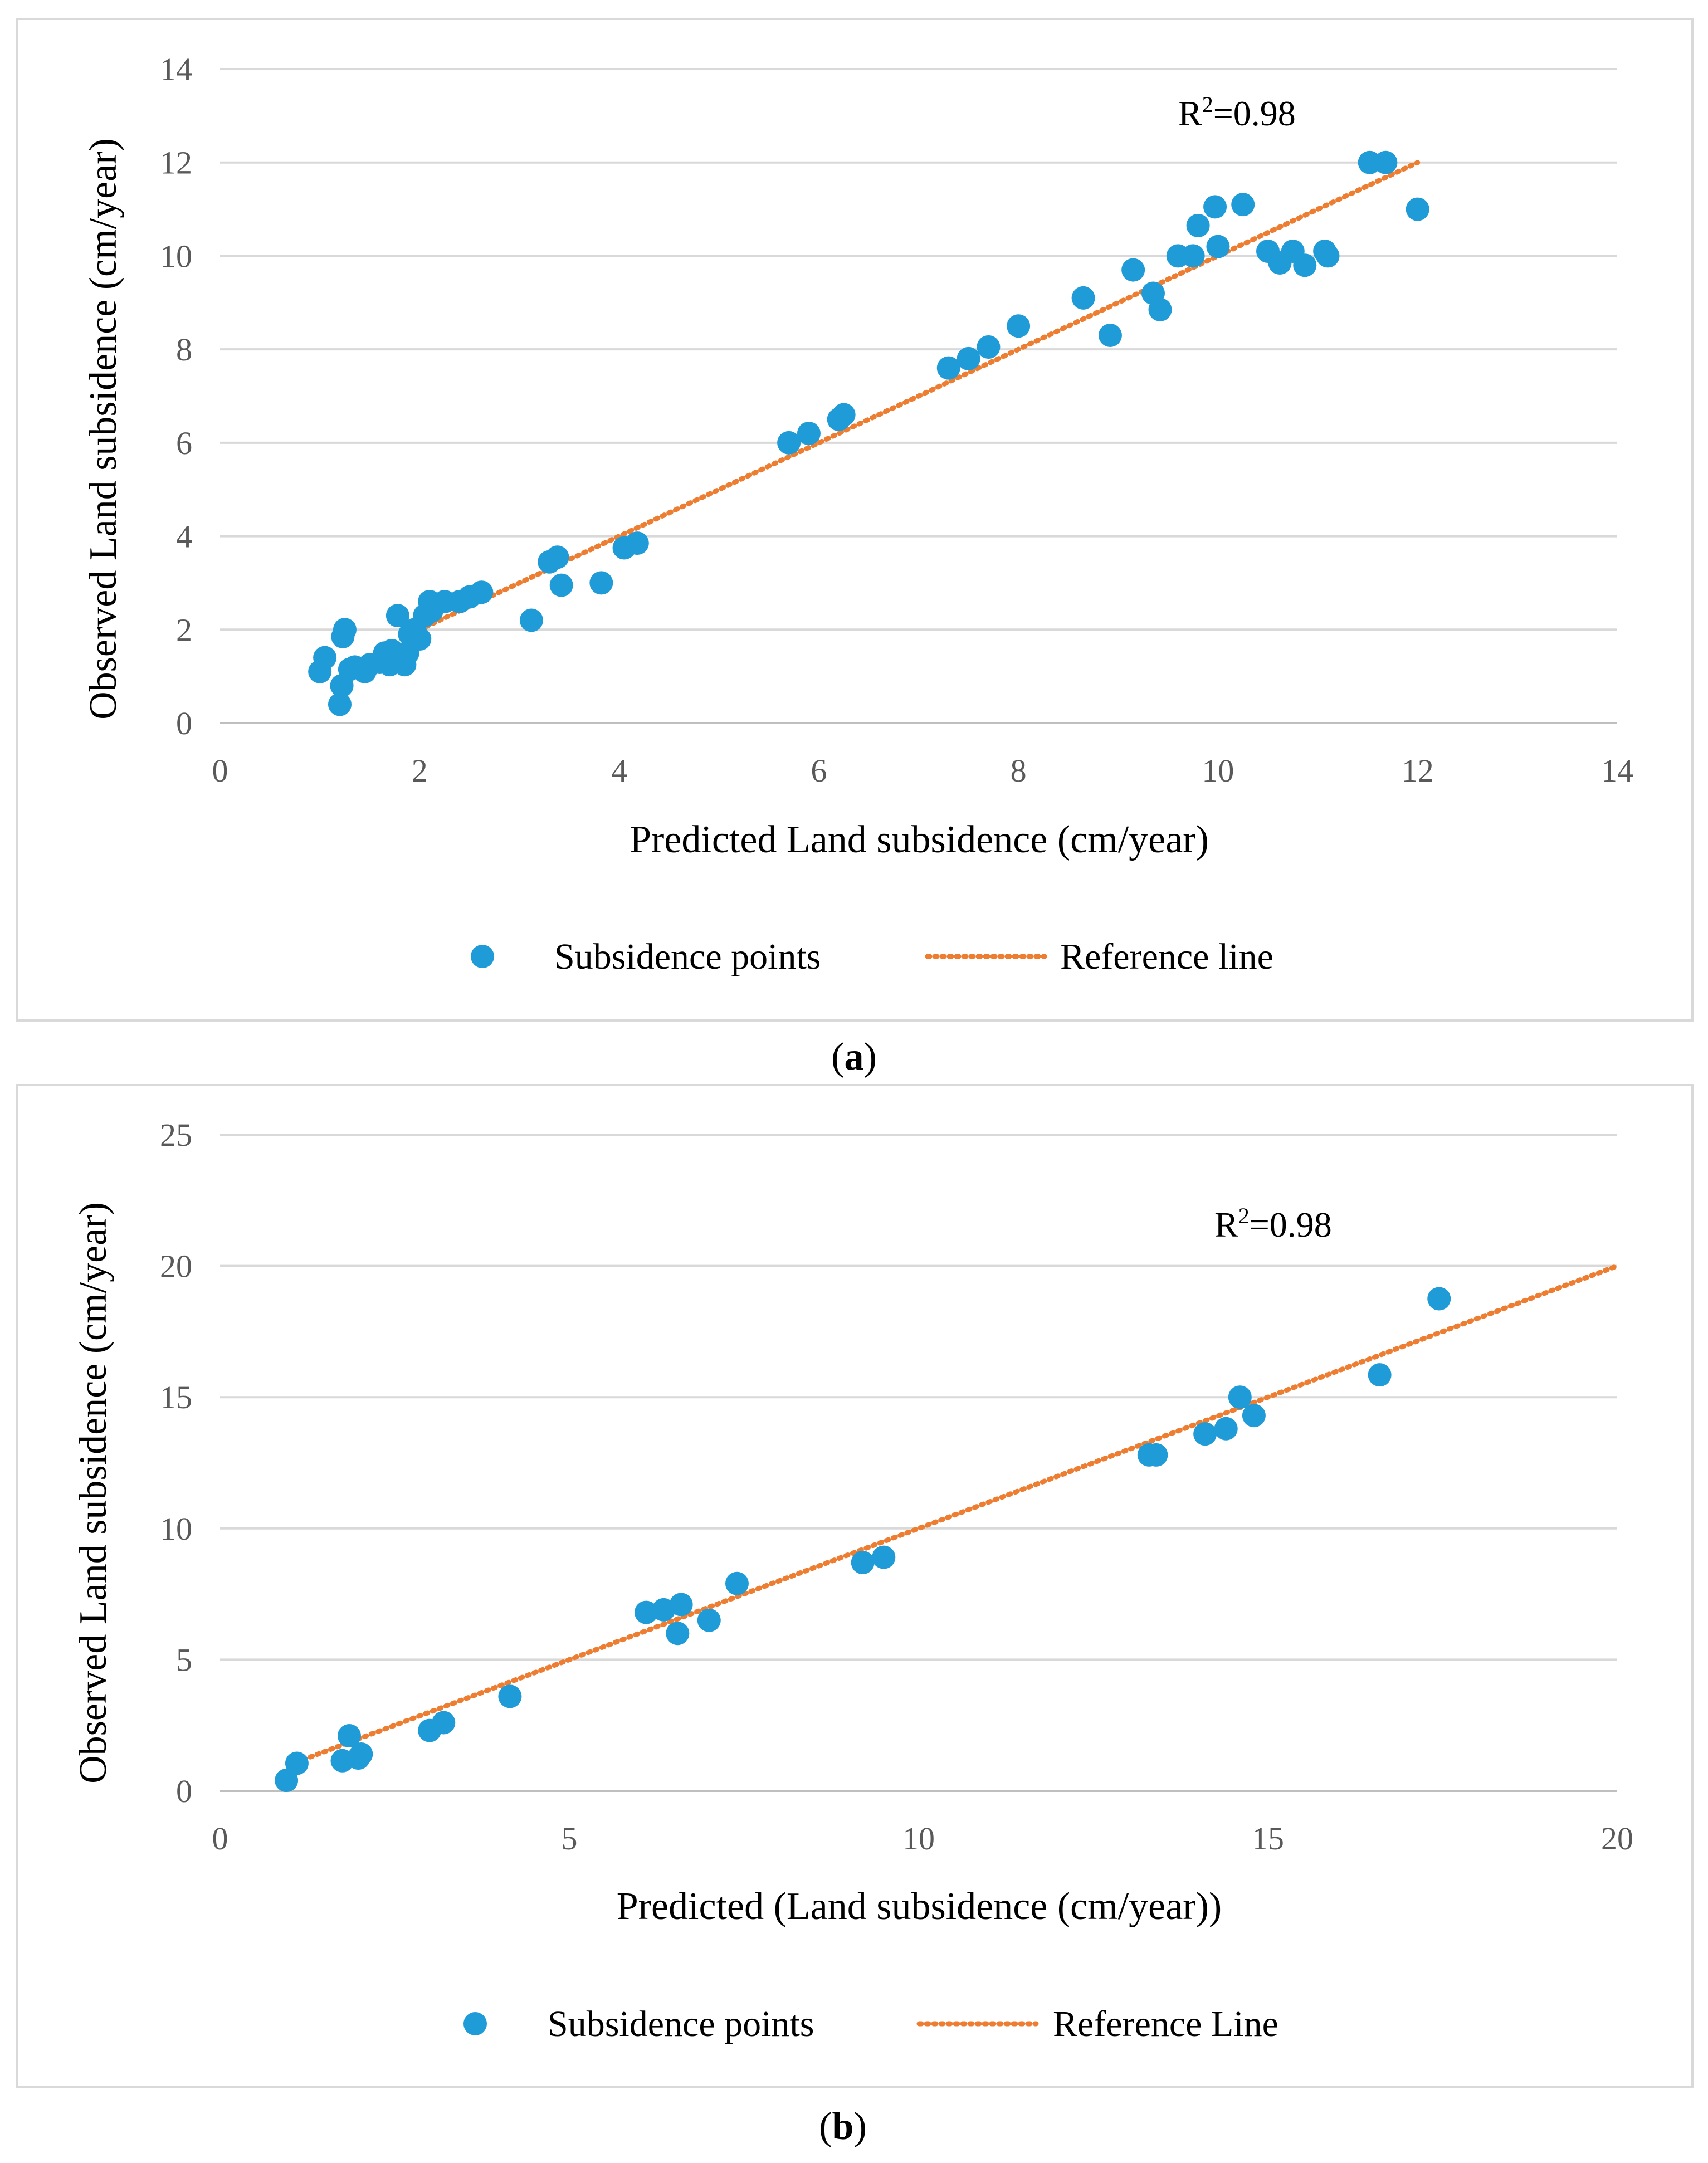  What do you see at coordinates (176, 1463) in the screenshot?
I see `panel-b-y-tick-labels: 0 5 10 15 20 25` at bounding box center [176, 1463].